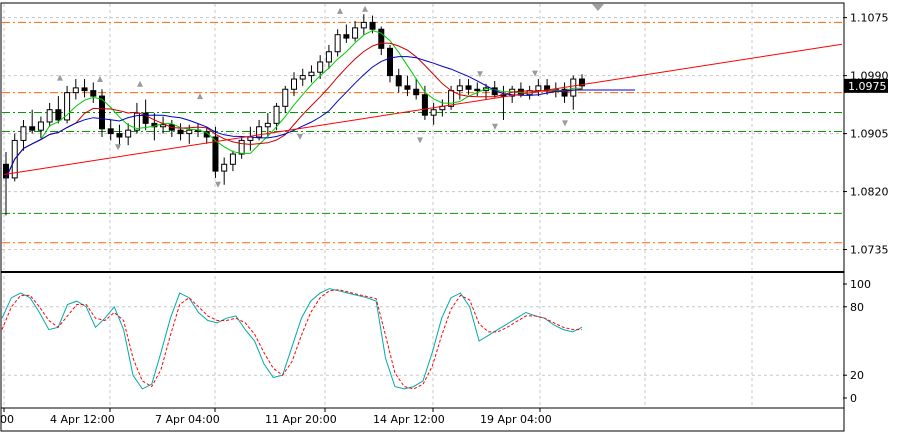 This screenshot has height=438, width=900. What do you see at coordinates (516, 419) in the screenshot?
I see `x-tick-label: 19 Apr 04:00` at bounding box center [516, 419].